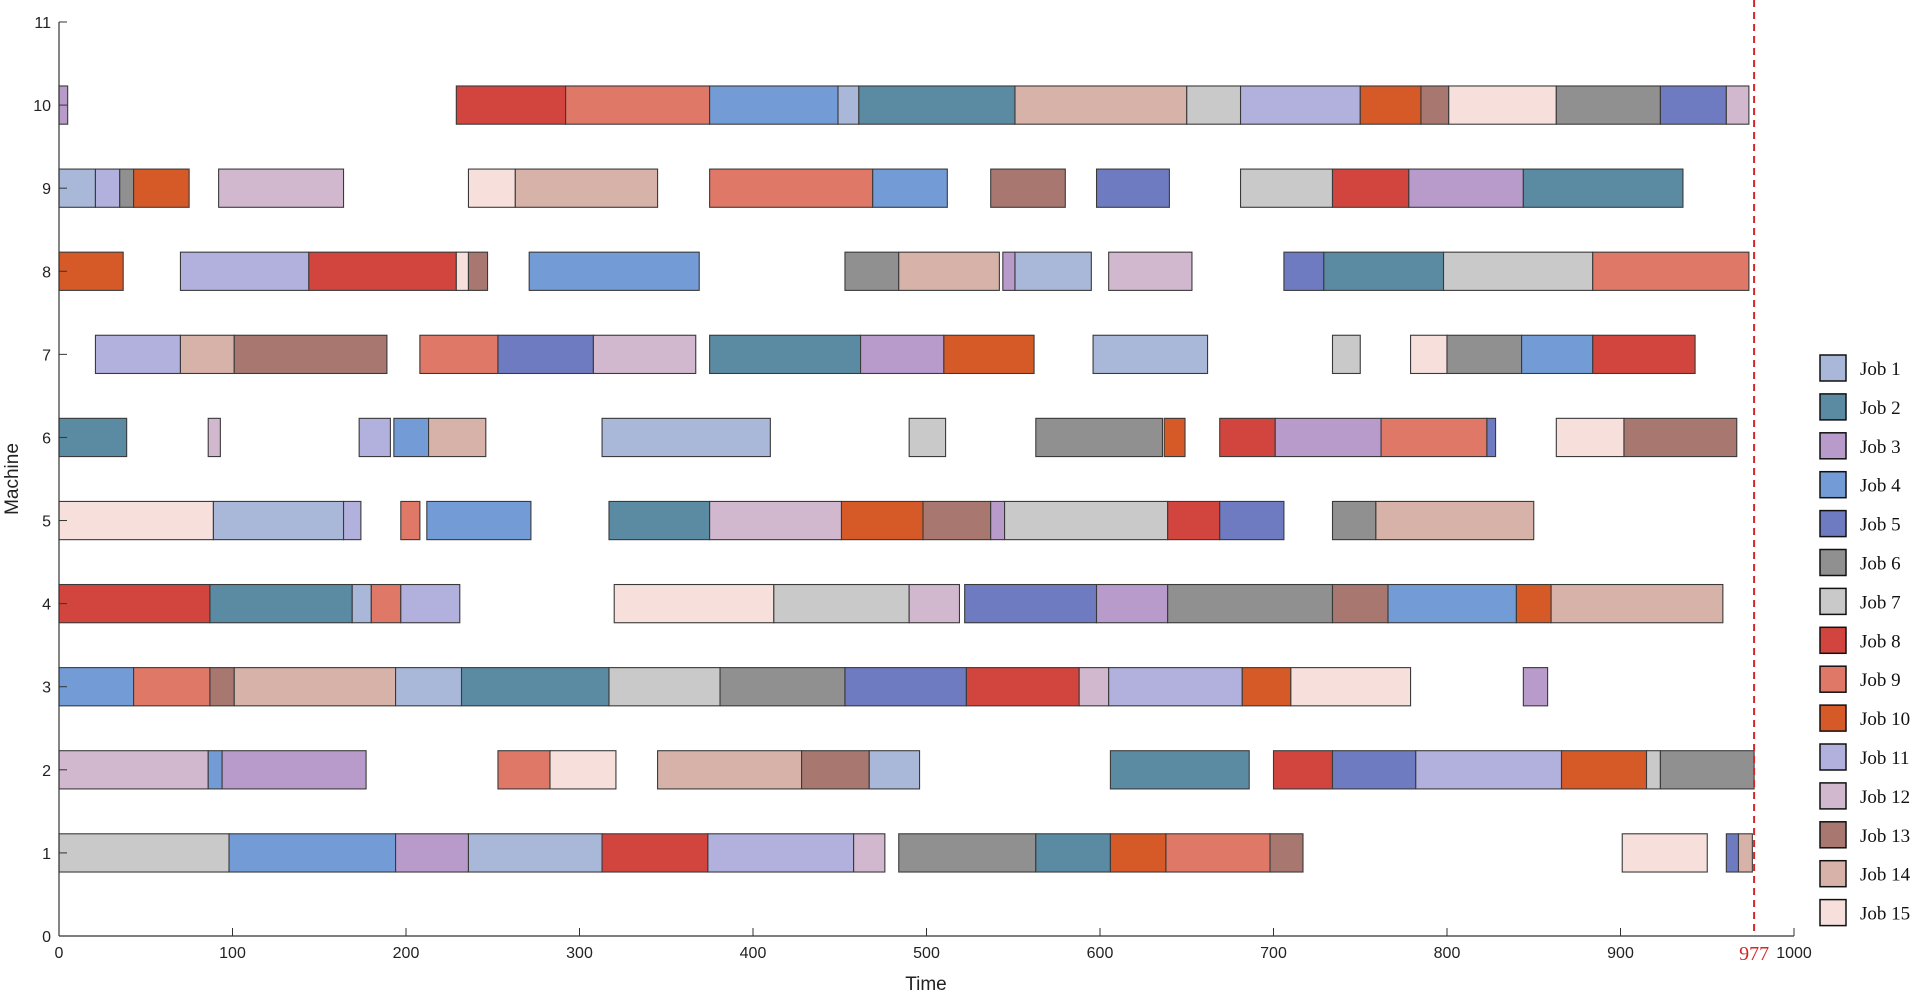 The image size is (1930, 998). I want to click on x-tick-label: 400, so click(753, 953).